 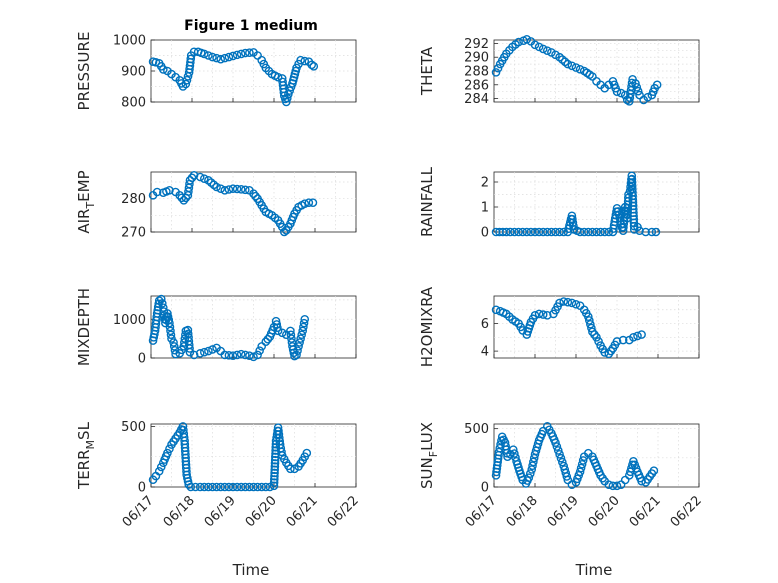 What do you see at coordinates (133, 199) in the screenshot?
I see `y-tick-label: 280` at bounding box center [133, 199].